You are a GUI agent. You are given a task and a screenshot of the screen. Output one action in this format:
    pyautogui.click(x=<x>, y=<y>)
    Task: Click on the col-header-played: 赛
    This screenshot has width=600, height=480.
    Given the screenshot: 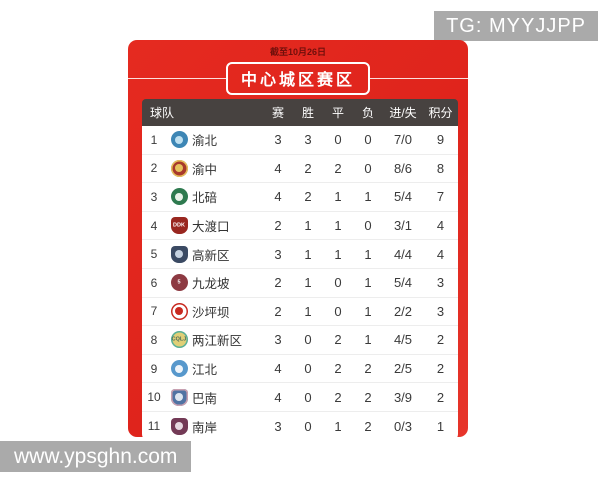 What is the action you would take?
    pyautogui.click(x=277, y=113)
    